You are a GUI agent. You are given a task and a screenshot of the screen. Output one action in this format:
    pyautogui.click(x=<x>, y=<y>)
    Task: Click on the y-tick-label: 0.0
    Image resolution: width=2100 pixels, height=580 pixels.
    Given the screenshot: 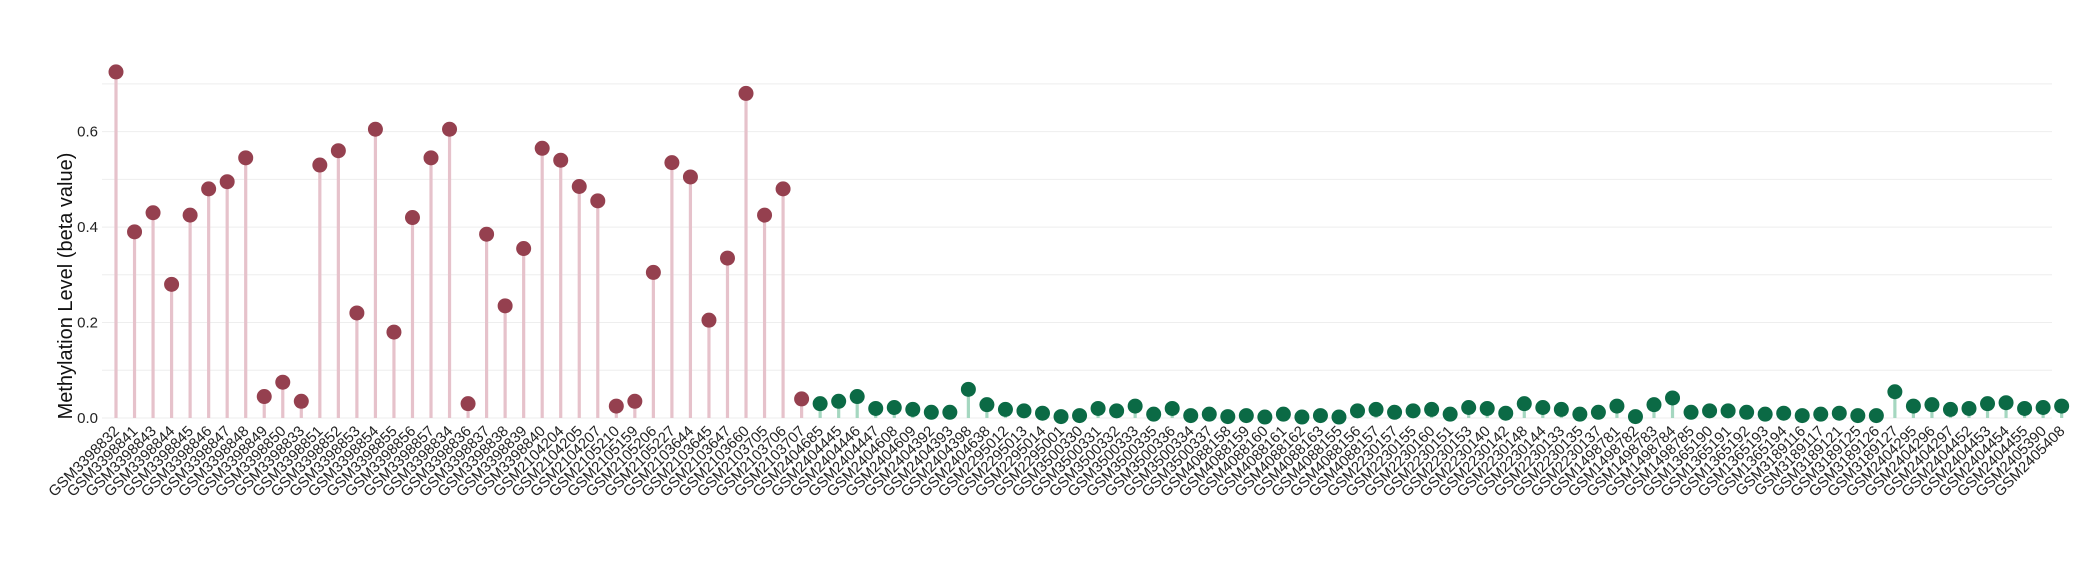 What is the action you would take?
    pyautogui.click(x=87, y=418)
    